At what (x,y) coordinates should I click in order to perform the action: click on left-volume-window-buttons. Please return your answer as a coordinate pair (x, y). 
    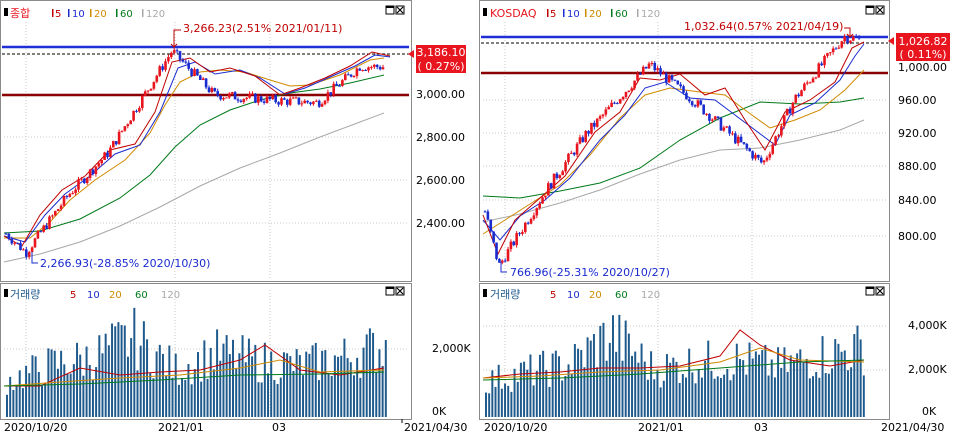
    Looking at the image, I should click on (395, 291).